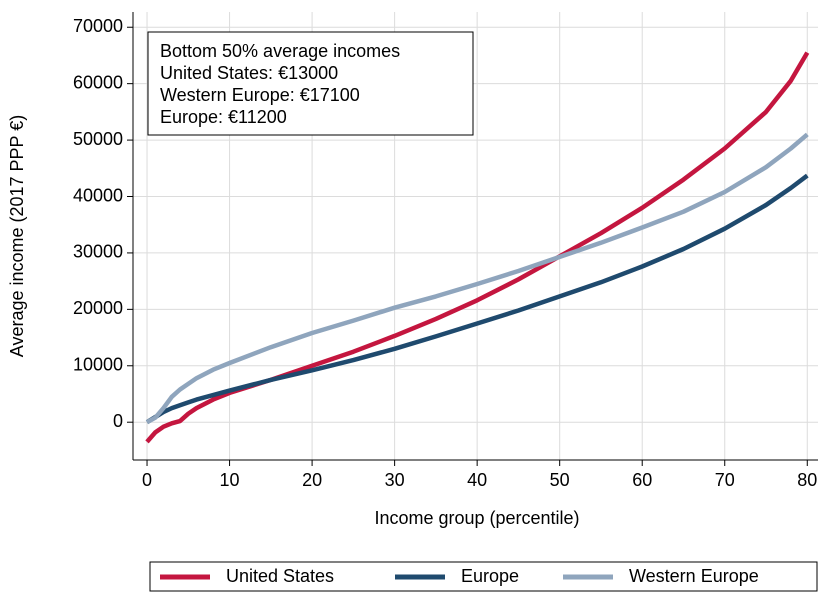 The width and height of the screenshot is (820, 592). Describe the element at coordinates (98, 26) in the screenshot. I see `y-tick-label: 70000` at that location.